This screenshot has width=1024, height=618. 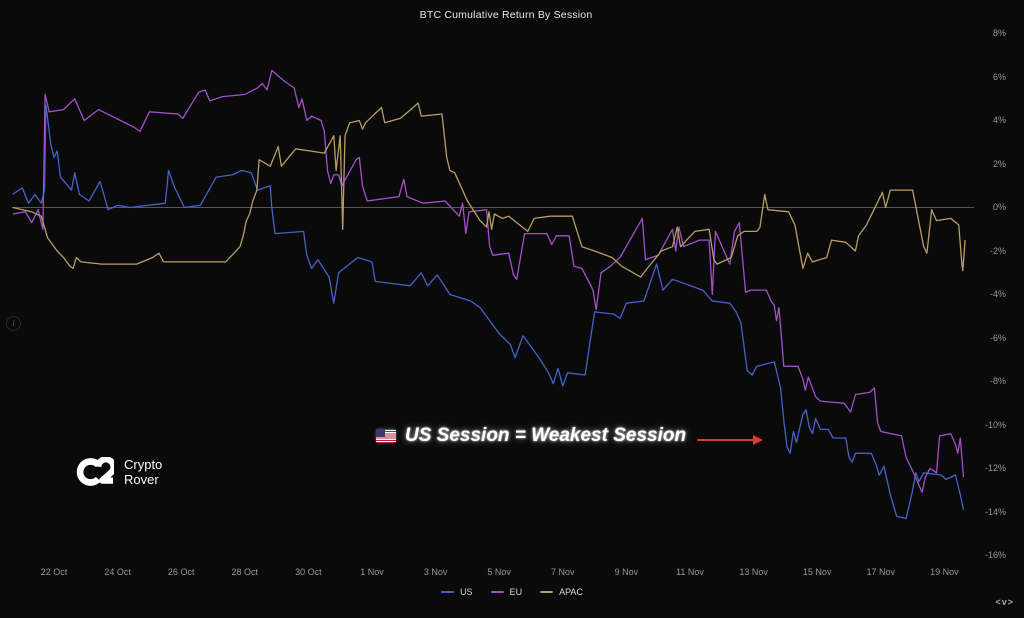 What do you see at coordinates (1004, 602) in the screenshot?
I see `chart-collapse-control: <v>` at bounding box center [1004, 602].